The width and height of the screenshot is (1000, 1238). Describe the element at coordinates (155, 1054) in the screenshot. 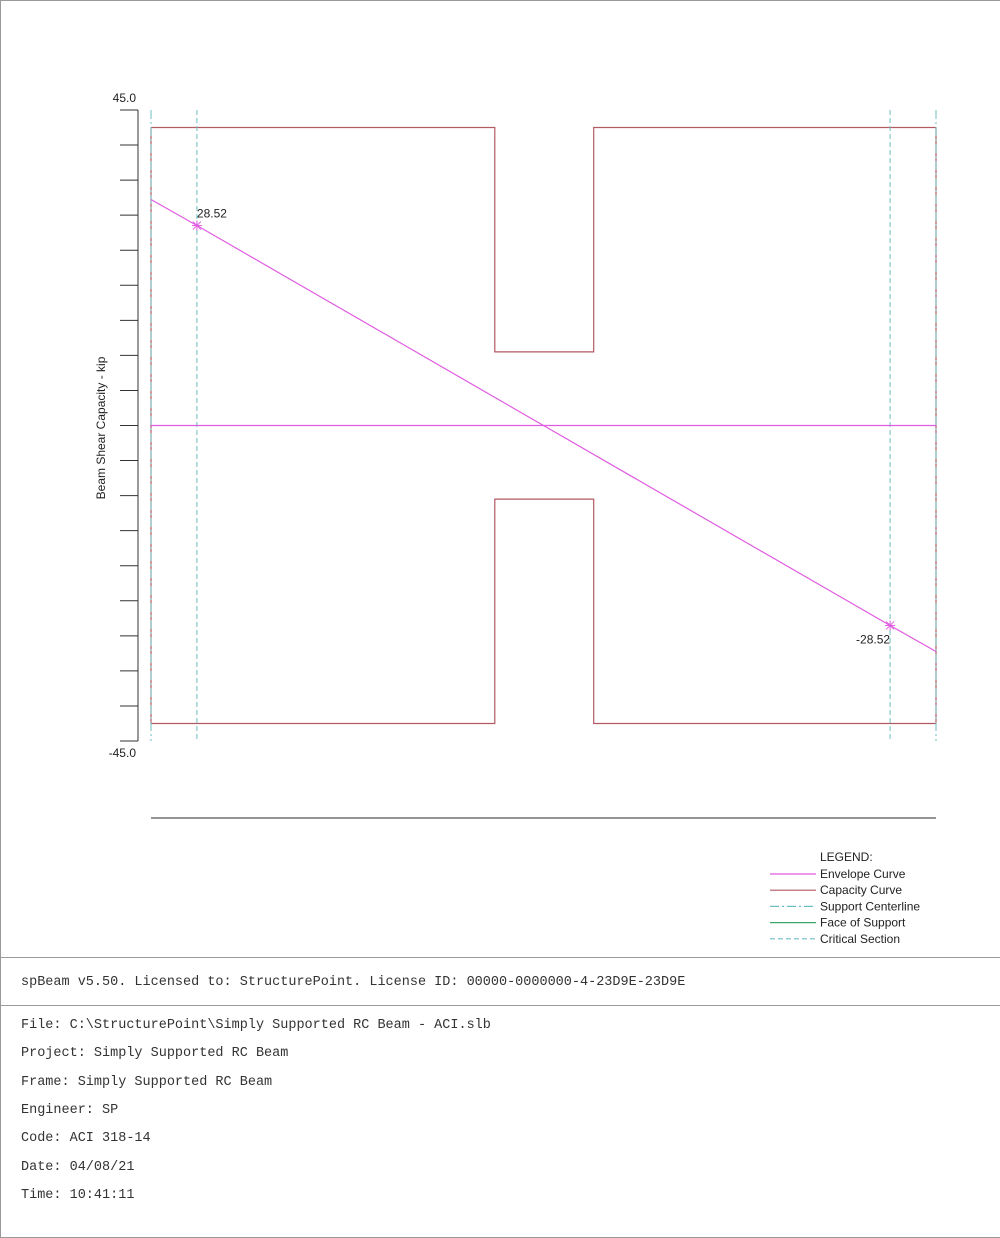

I see `project-info-line: Project: Simply Supported RC Beam` at that location.